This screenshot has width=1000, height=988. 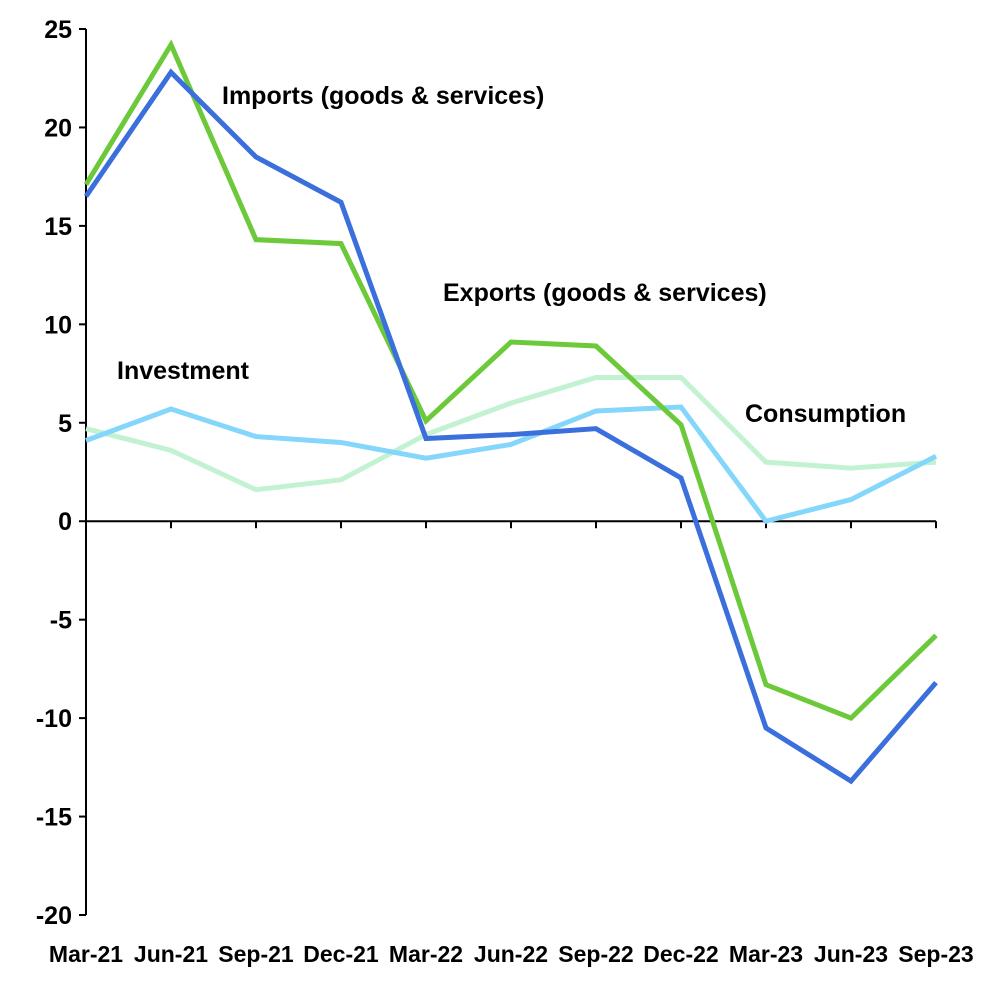 What do you see at coordinates (183, 371) in the screenshot?
I see `label-investment: Investment` at bounding box center [183, 371].